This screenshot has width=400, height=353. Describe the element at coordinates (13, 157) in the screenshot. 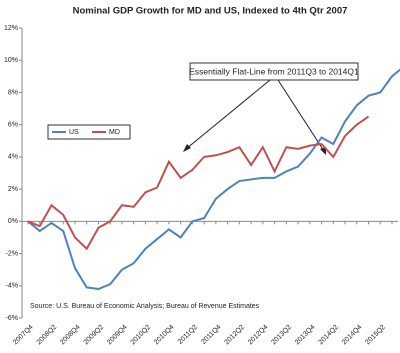

I see `y-tick-label: 4%` at that location.